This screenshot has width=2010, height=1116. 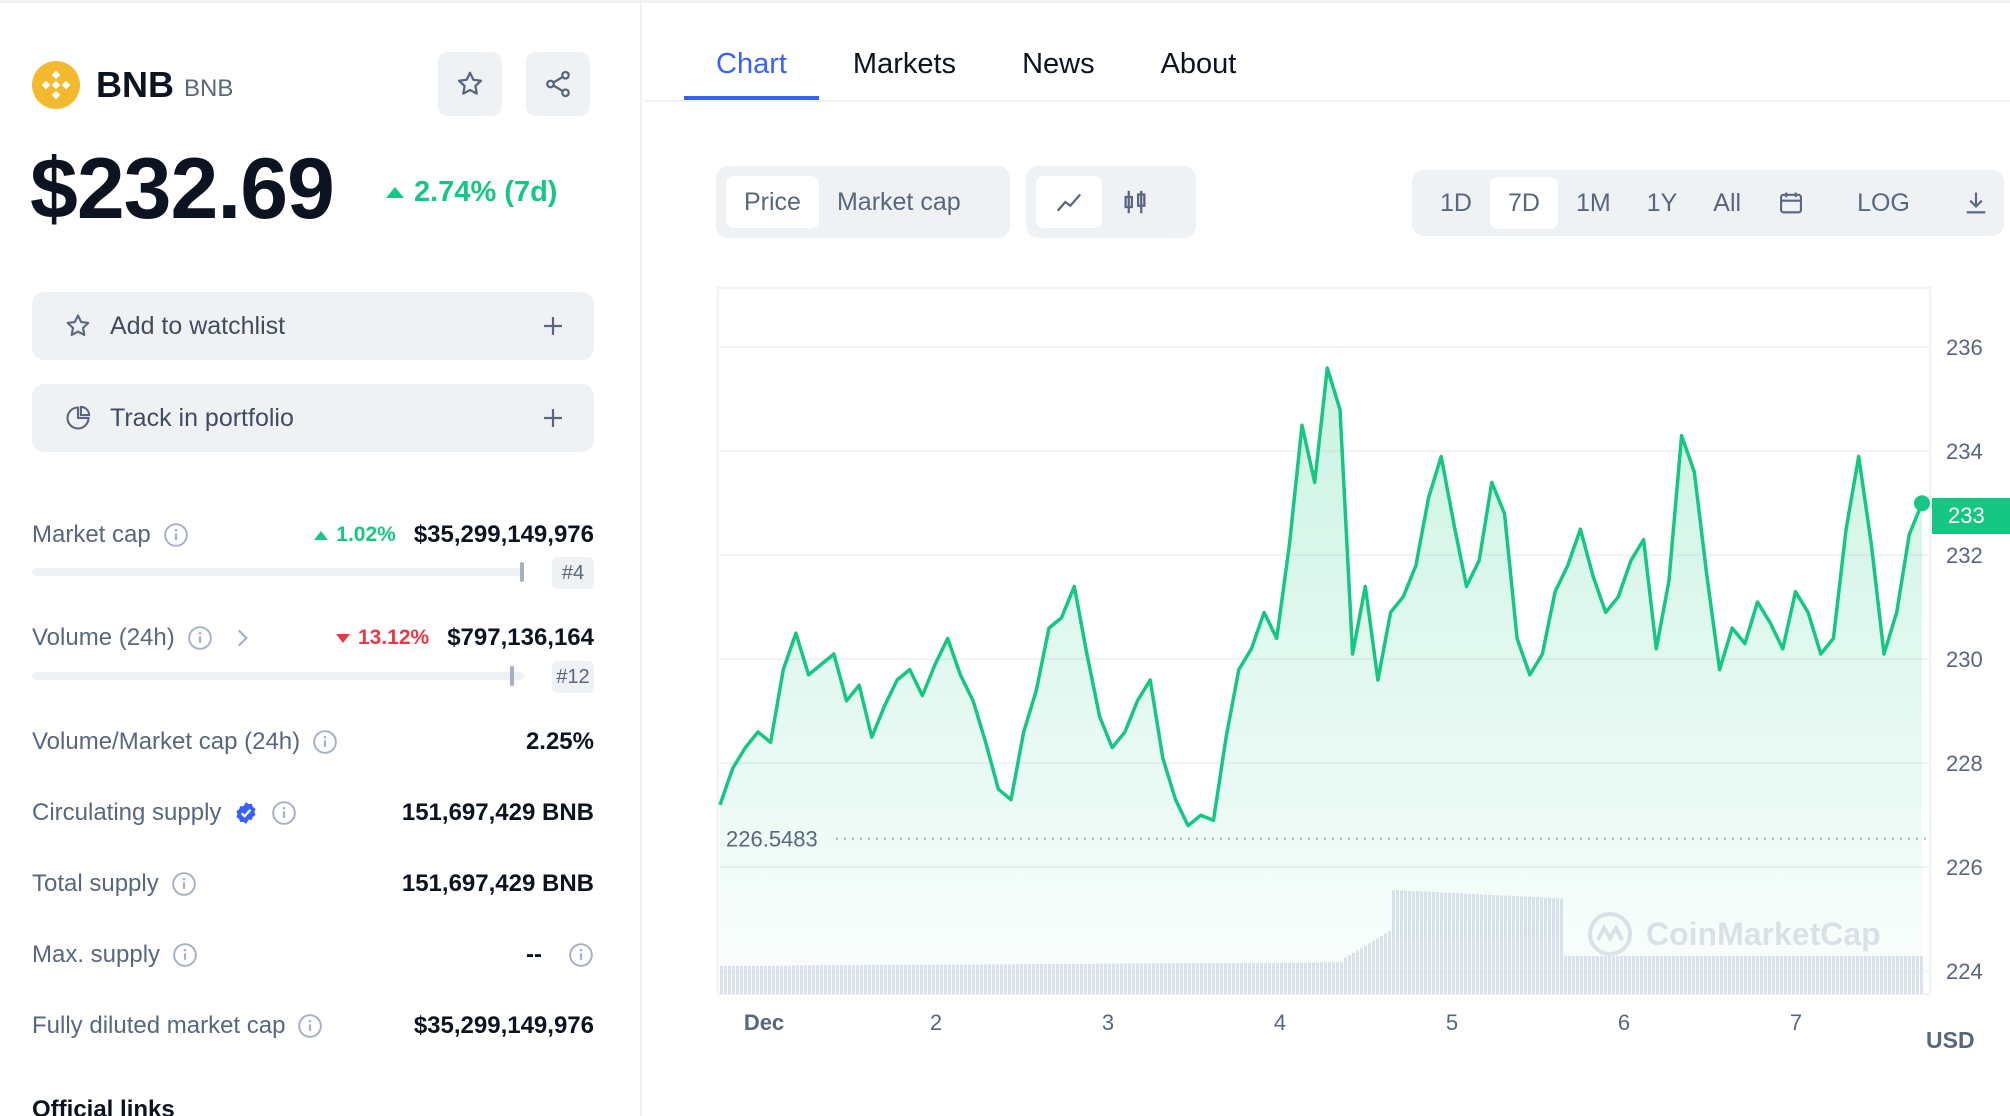 I want to click on x-tick-label: 6, so click(x=1624, y=1022).